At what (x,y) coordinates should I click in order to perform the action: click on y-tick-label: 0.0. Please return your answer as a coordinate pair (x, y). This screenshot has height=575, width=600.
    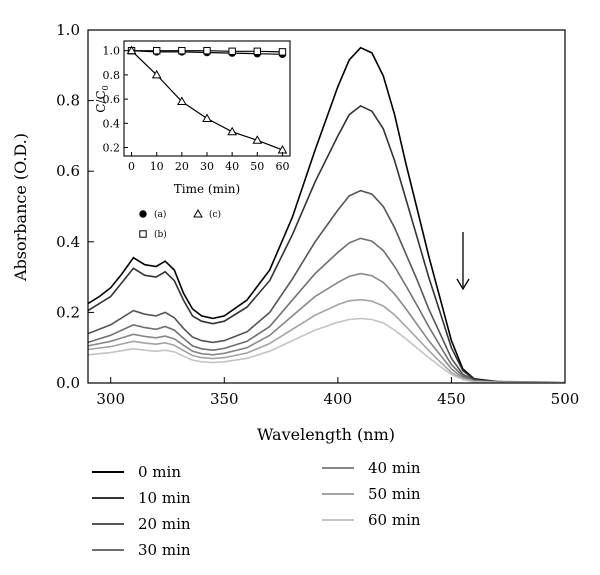
    Looking at the image, I should click on (68, 383).